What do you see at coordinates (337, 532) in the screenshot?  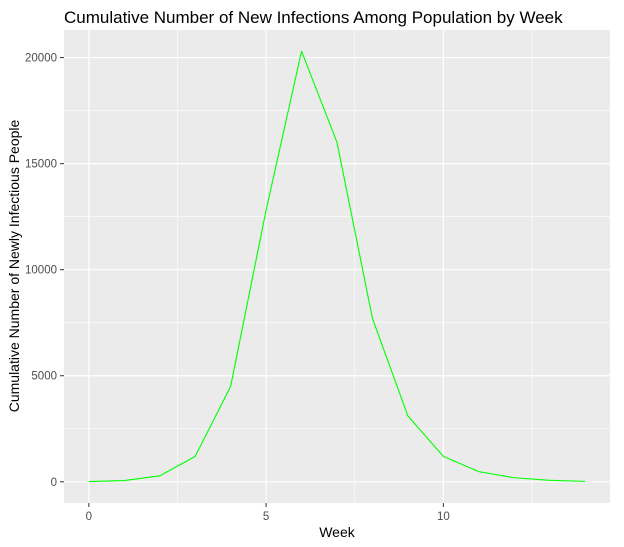 I see `x-axis-title: Week` at bounding box center [337, 532].